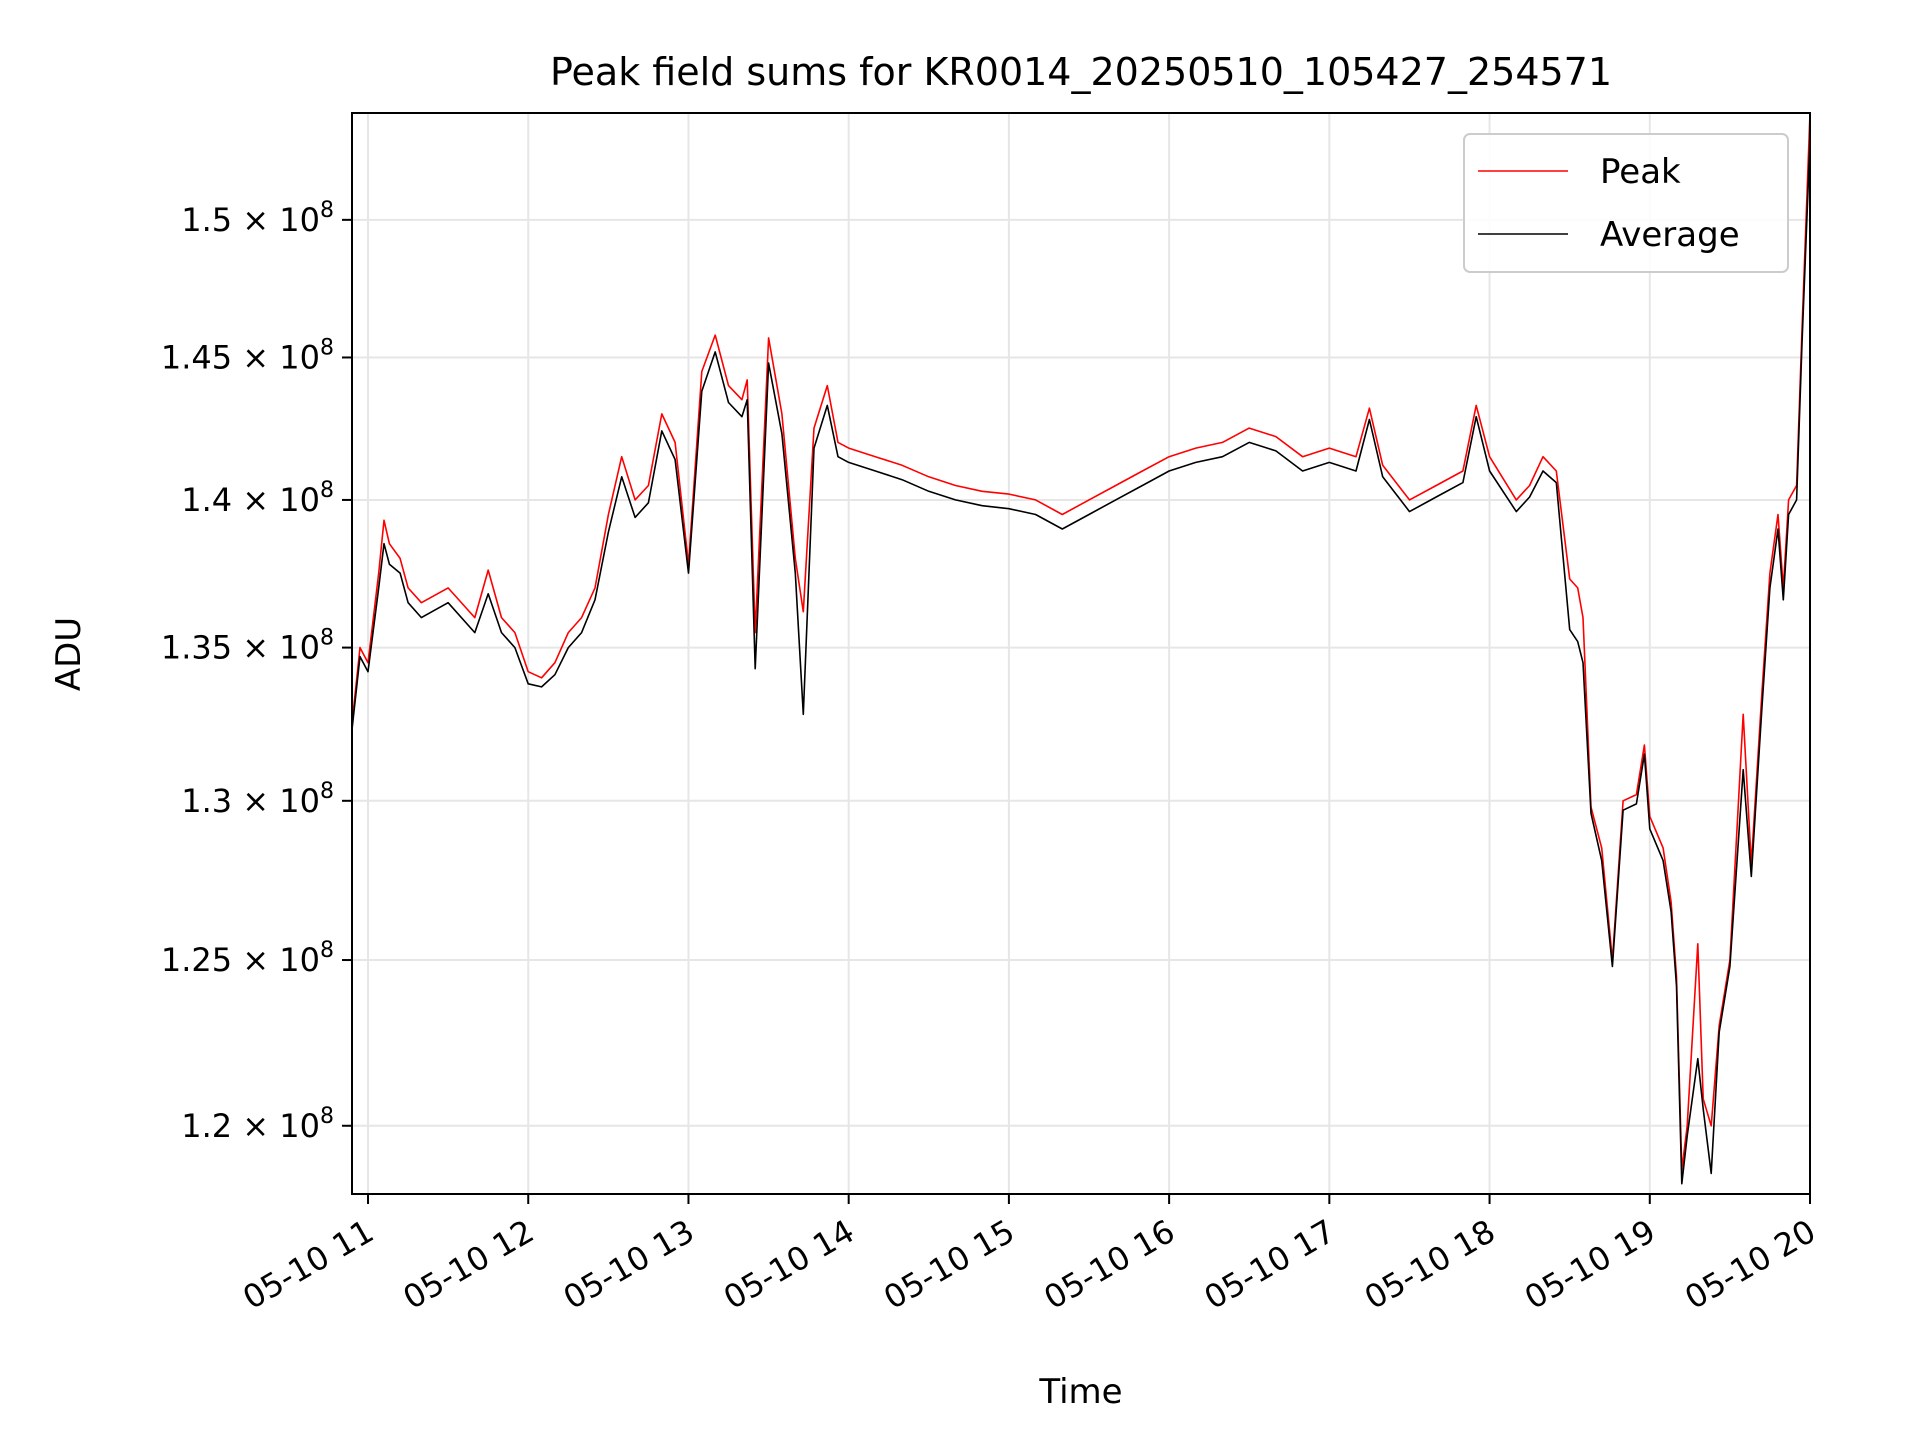  What do you see at coordinates (69, 654) in the screenshot?
I see `y-axis-label: ADU` at bounding box center [69, 654].